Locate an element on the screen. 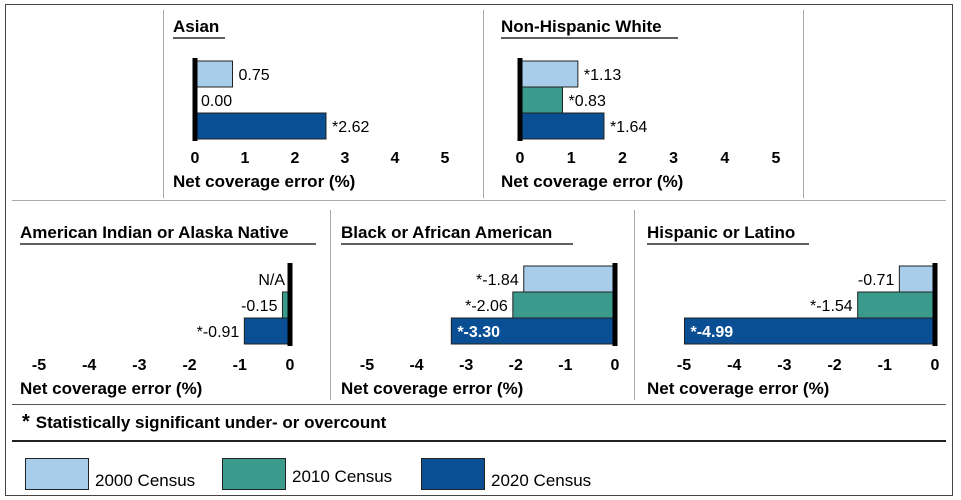 The height and width of the screenshot is (500, 961). data-label: *-2.06 is located at coordinates (486, 306).